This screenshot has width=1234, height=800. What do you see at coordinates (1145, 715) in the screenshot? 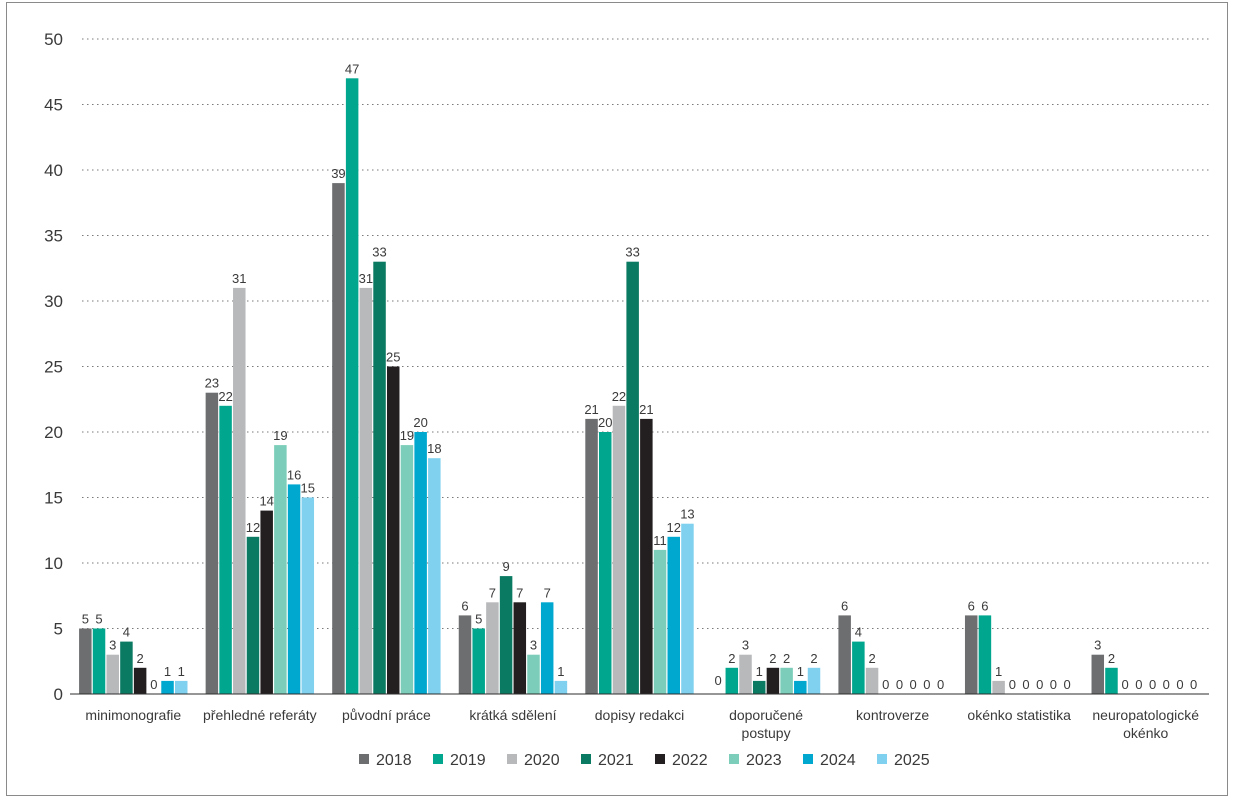
I see `category-label: neuropatologické` at bounding box center [1145, 715].